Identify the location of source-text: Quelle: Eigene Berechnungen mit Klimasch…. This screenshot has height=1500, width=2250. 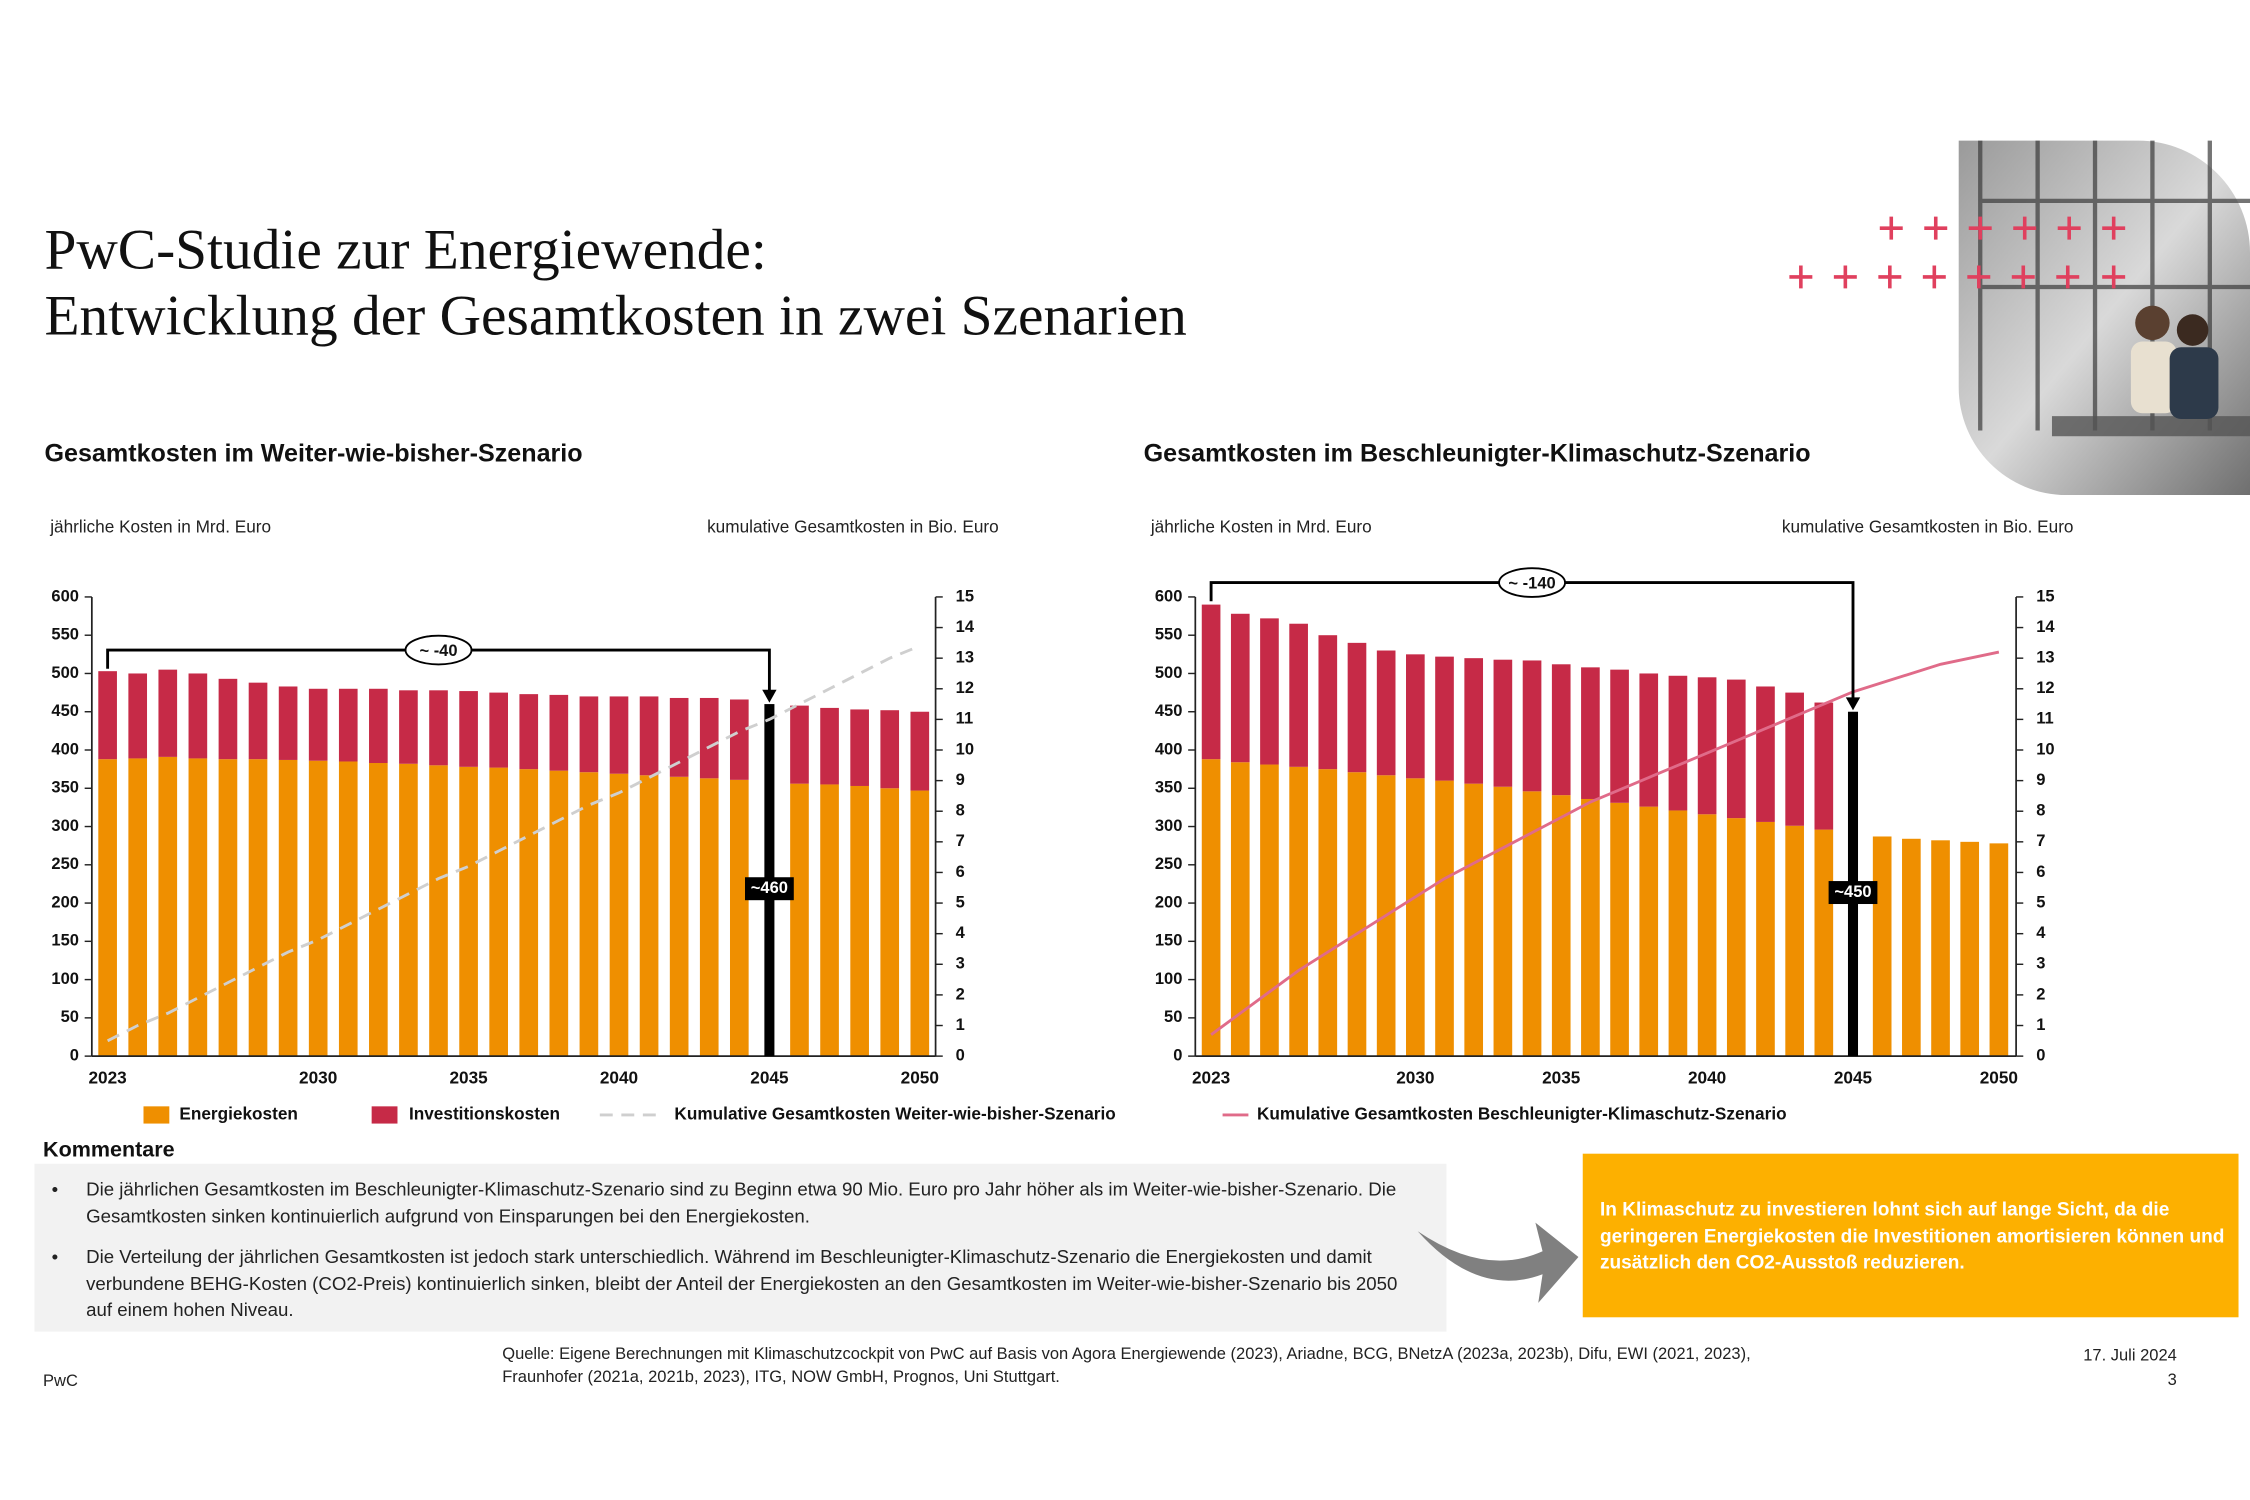
(1126, 1366).